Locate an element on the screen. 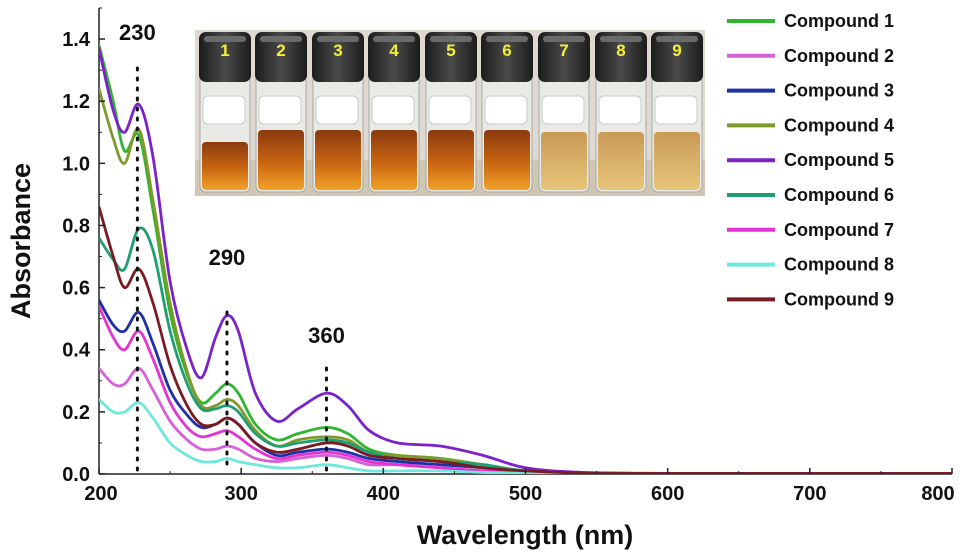 This screenshot has height=559, width=978. vial-2: 2 is located at coordinates (281, 112).